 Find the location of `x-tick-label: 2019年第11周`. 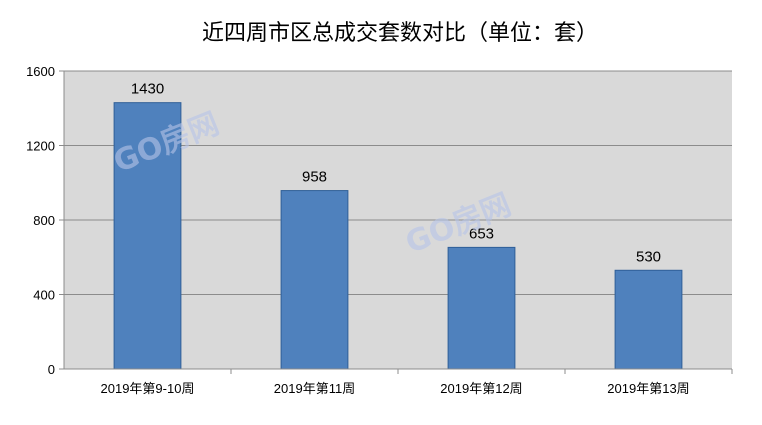

x-tick-label: 2019年第11周 is located at coordinates (314, 388).